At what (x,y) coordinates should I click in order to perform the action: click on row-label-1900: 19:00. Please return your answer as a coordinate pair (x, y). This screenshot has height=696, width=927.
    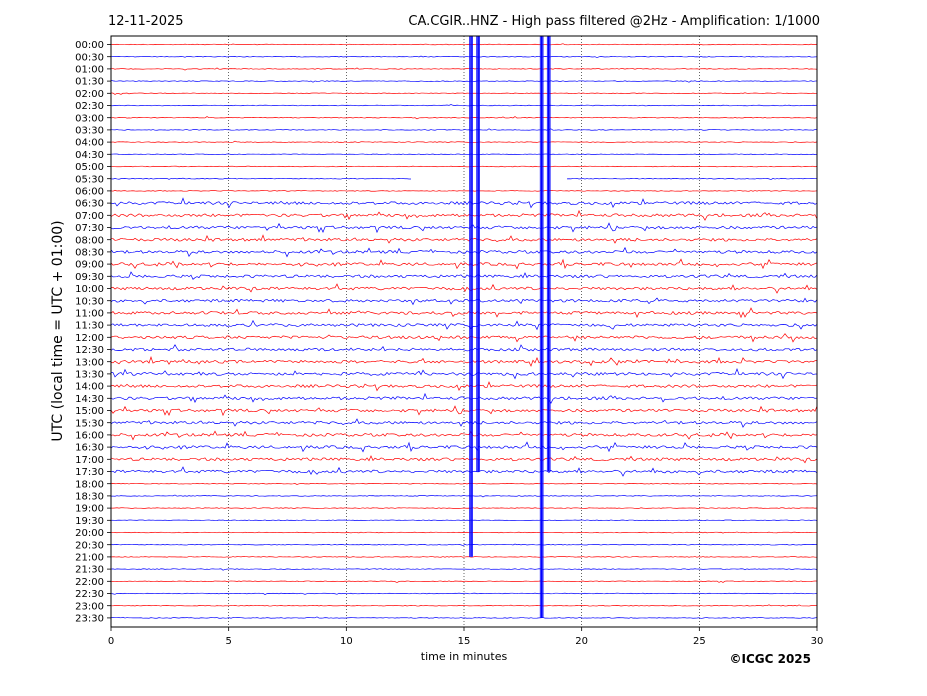
    Looking at the image, I should click on (89, 509).